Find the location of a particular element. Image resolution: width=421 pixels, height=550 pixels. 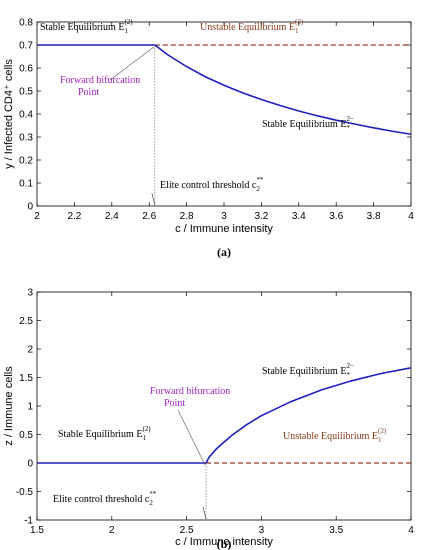

y-tick-label: 2.5 is located at coordinates (26, 321).